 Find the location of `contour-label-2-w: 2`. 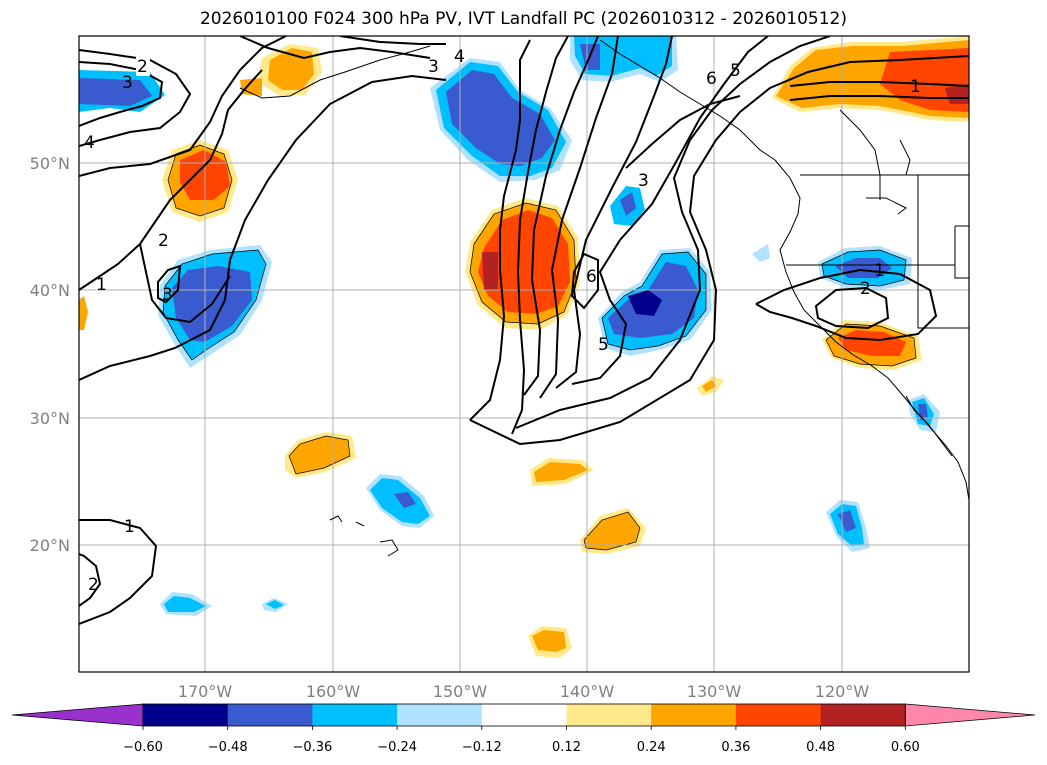

contour-label-2-w: 2 is located at coordinates (163, 241).